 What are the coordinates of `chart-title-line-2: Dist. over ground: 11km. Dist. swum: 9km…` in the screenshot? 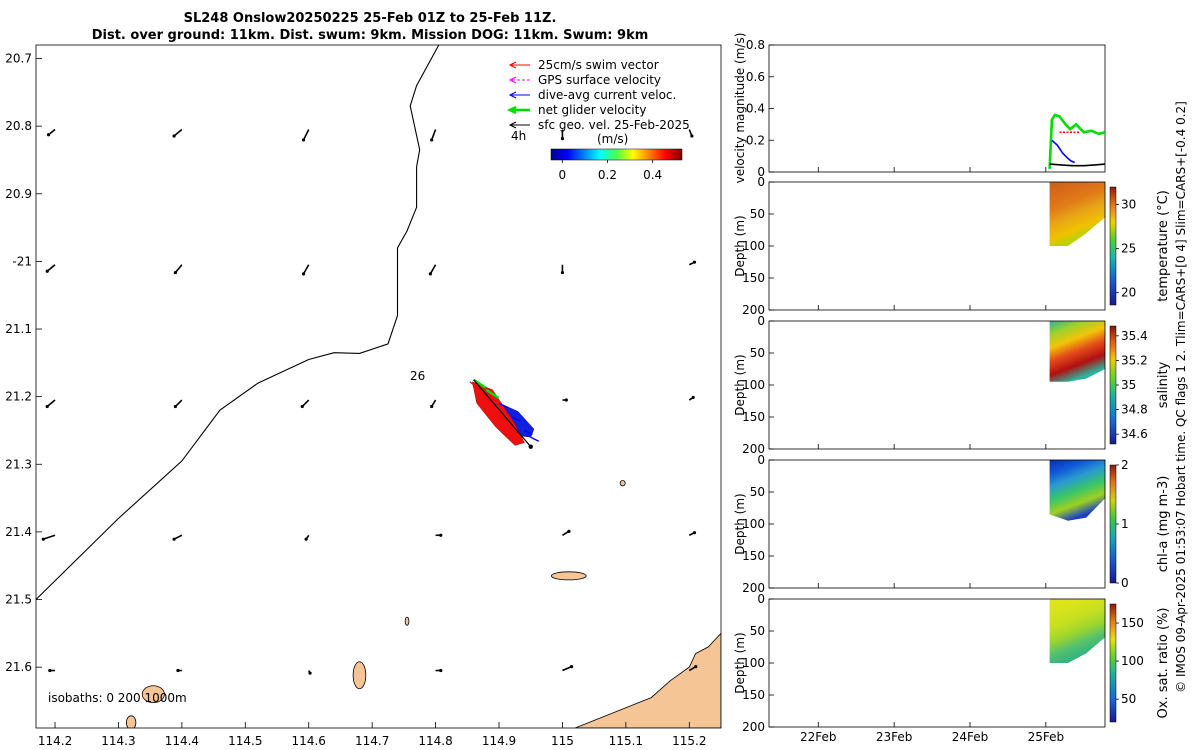 It's located at (370, 35).